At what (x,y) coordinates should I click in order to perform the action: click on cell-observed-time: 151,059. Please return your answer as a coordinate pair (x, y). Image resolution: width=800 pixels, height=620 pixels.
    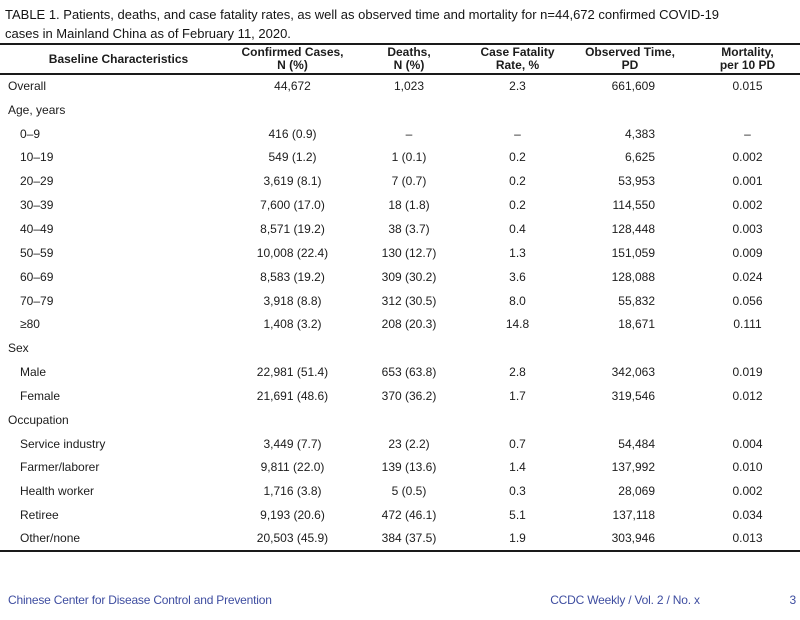
    Looking at the image, I should click on (633, 252).